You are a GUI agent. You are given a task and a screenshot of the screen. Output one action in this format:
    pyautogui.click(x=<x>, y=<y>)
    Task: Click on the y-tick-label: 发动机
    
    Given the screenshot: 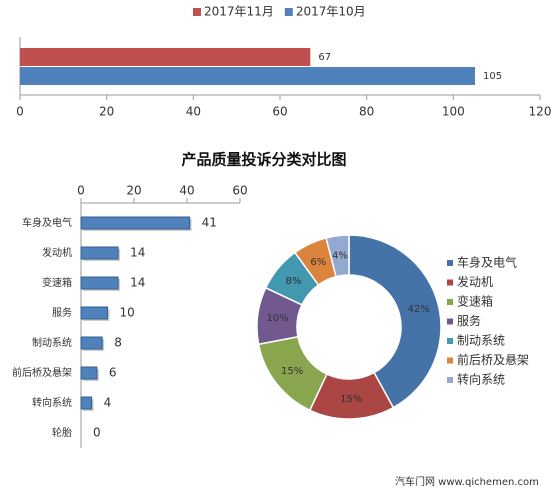 What is the action you would take?
    pyautogui.click(x=57, y=252)
    